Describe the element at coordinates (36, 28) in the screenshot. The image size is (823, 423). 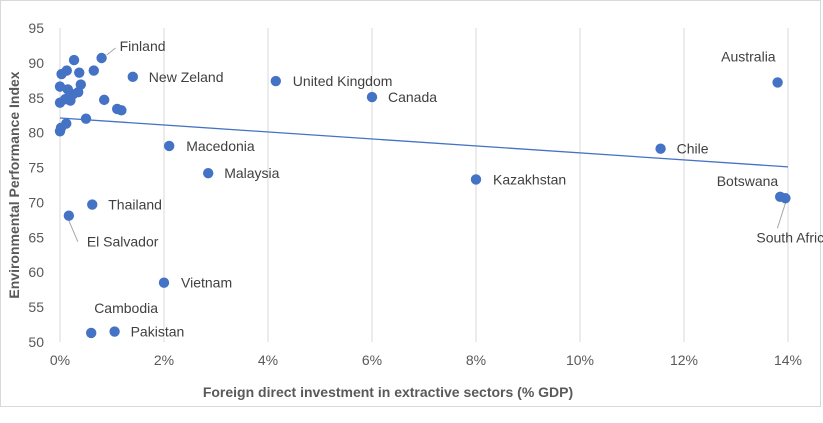
I see `y-tick-label: 95` at that location.